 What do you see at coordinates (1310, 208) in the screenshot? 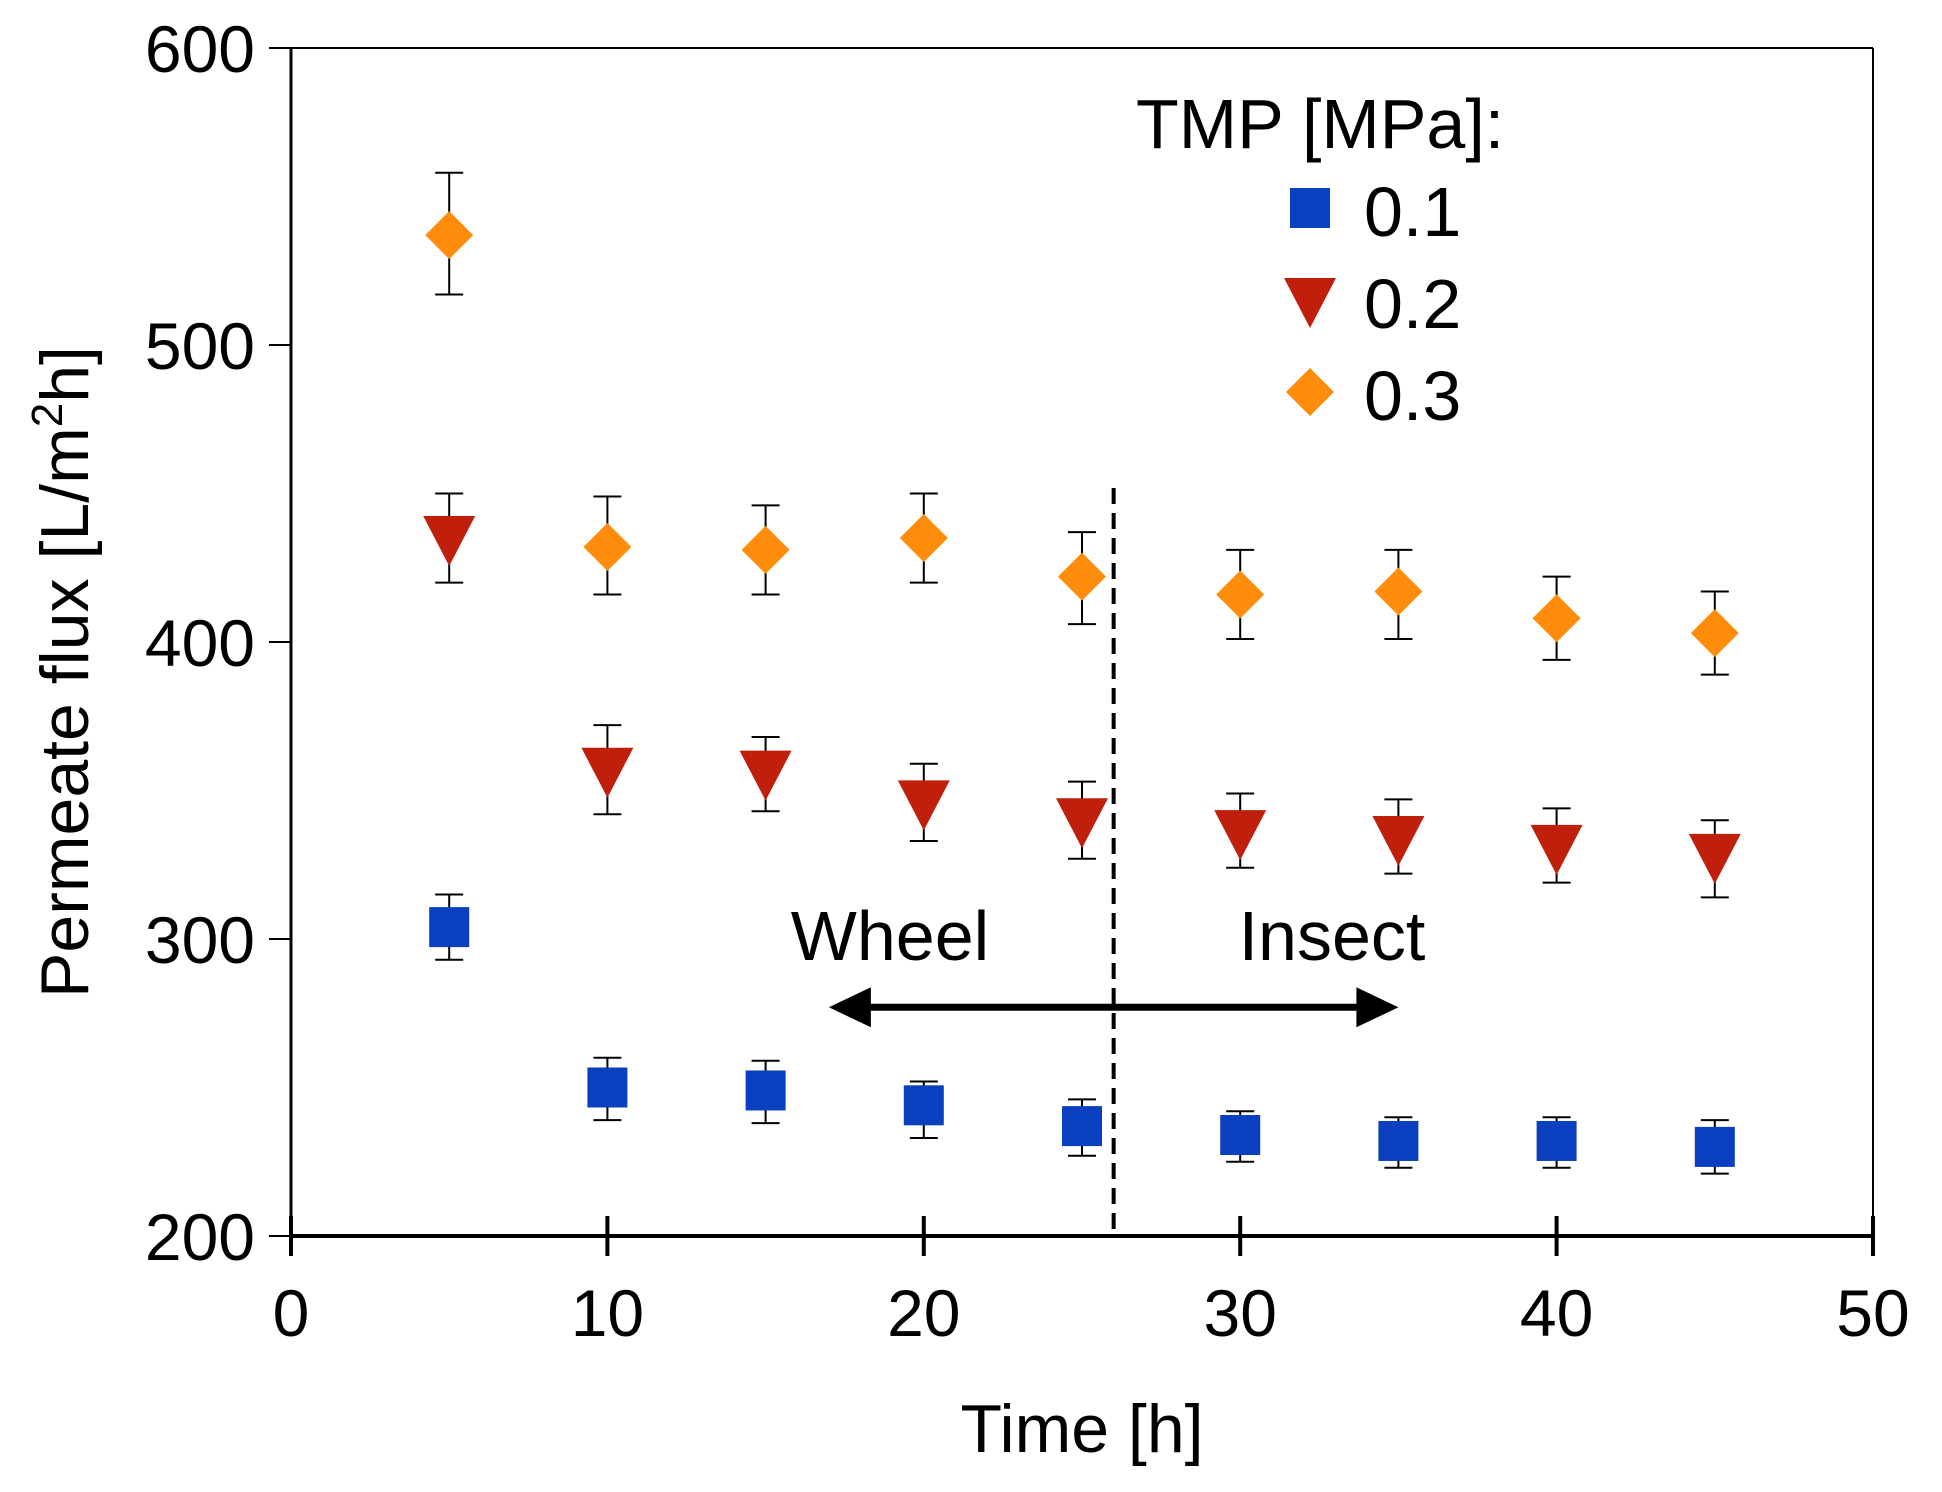
I see `legend-marker-square` at bounding box center [1310, 208].